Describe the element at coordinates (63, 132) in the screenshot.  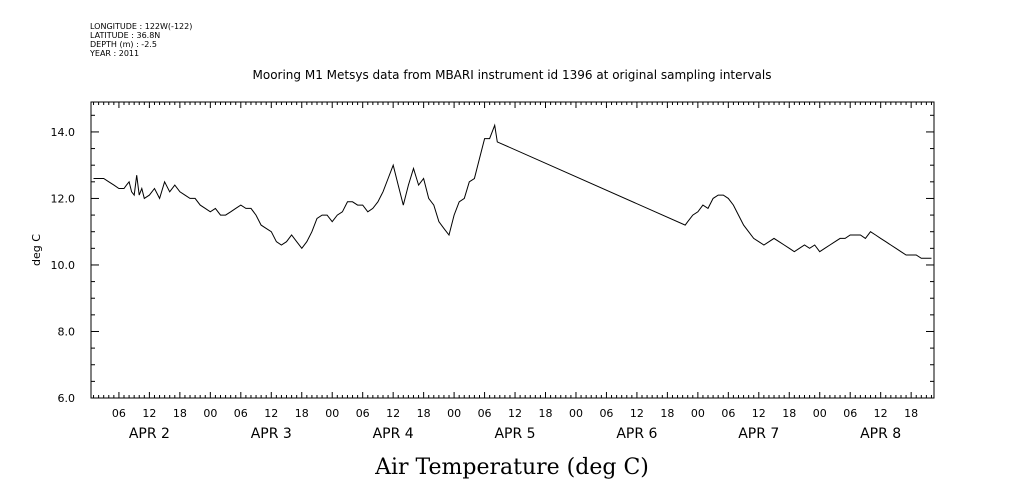
I see `y-tick-label: 14.0` at that location.